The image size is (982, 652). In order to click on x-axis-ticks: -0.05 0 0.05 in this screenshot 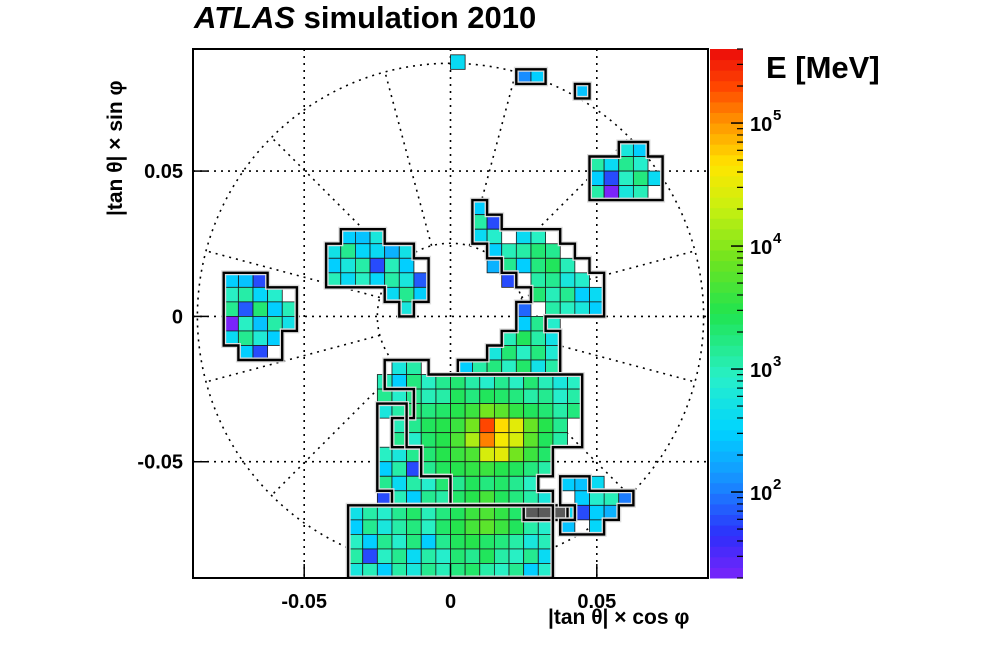, I will do `click(448, 588)`.